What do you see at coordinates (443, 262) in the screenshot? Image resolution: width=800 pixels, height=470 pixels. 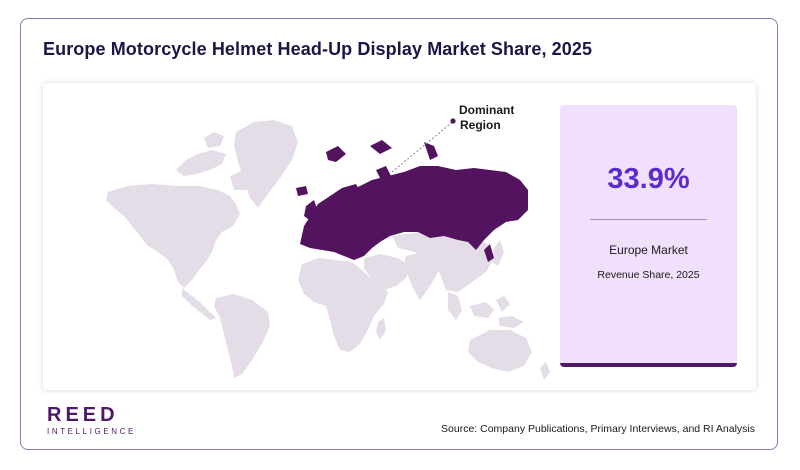 I see `east-asia-landmass` at bounding box center [443, 262].